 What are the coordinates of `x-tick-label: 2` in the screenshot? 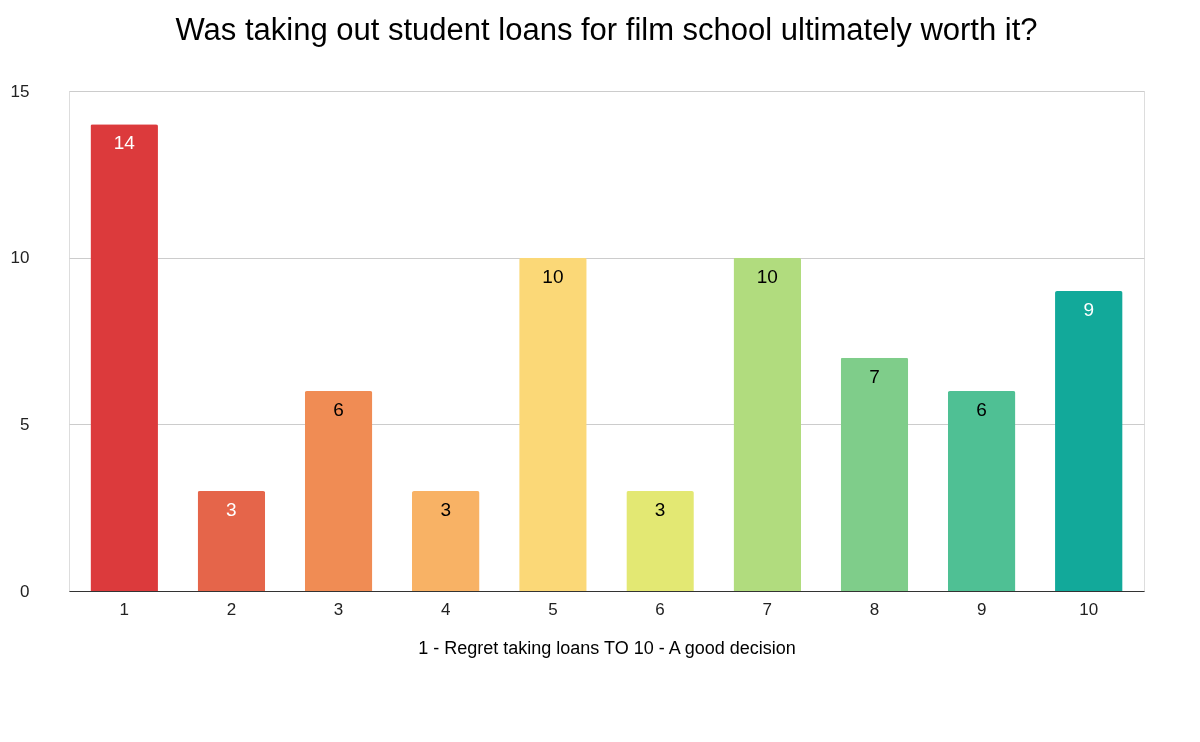 It's located at (231, 609).